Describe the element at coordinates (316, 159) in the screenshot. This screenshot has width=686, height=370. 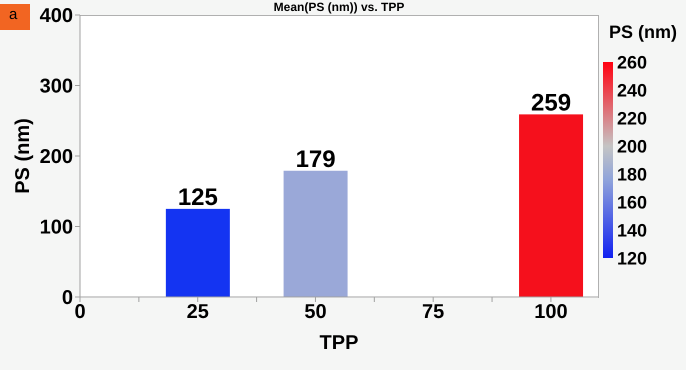
I see `data-label: 179` at that location.